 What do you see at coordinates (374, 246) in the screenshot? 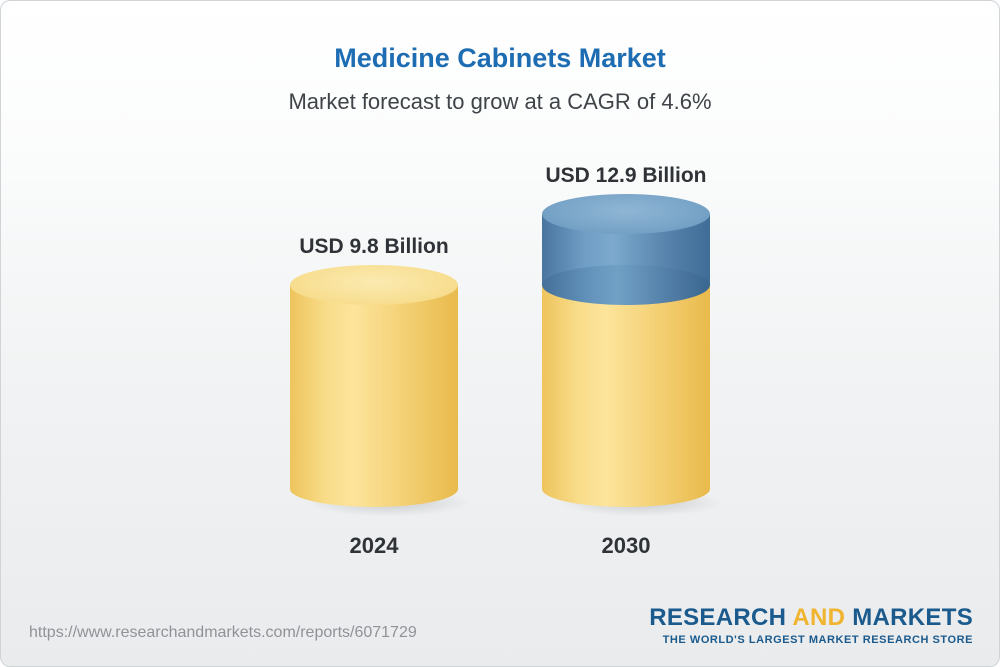
I see `value-label-2024: USD 9.8 Billion` at bounding box center [374, 246].